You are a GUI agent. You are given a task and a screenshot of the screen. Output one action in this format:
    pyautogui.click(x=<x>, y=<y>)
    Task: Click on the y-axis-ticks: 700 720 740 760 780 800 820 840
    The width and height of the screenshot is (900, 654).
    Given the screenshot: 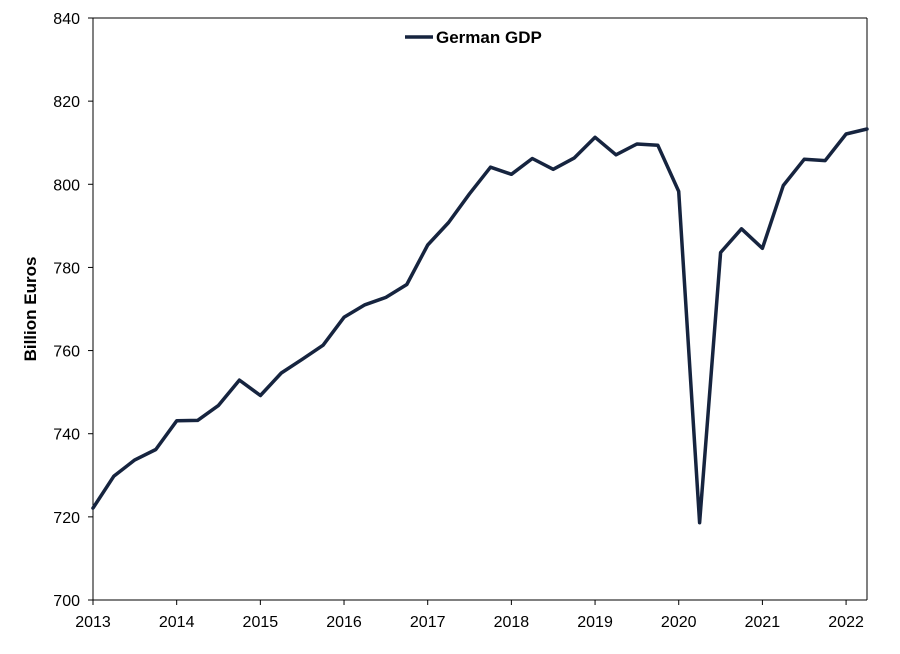 What is the action you would take?
    pyautogui.click(x=73, y=310)
    